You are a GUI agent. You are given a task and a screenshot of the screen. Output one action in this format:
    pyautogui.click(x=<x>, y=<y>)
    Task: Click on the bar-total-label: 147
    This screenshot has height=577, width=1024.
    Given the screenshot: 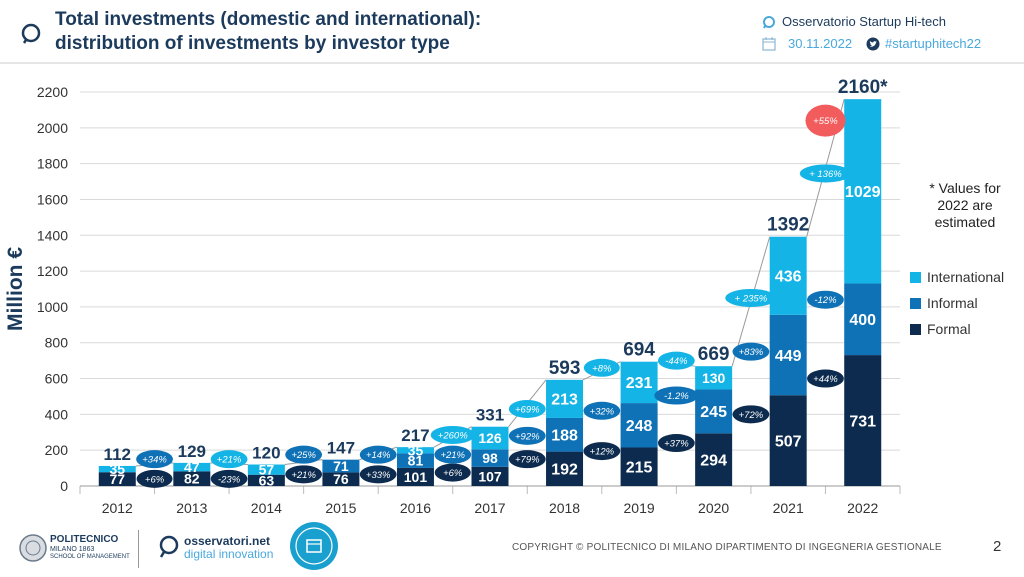 What is the action you would take?
    pyautogui.click(x=341, y=448)
    